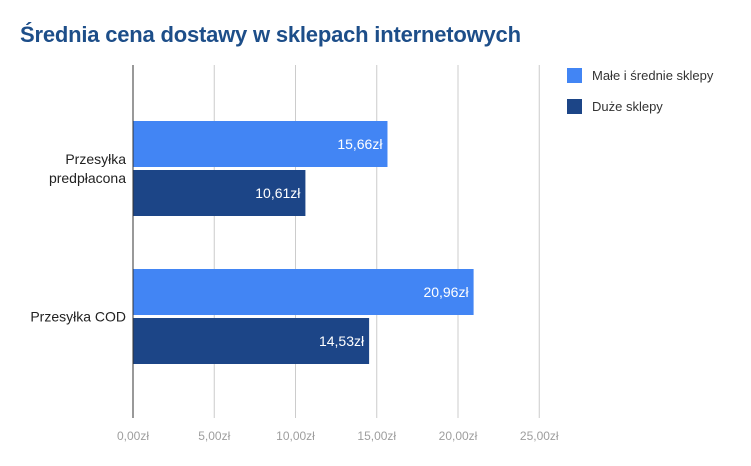 The width and height of the screenshot is (751, 466). Describe the element at coordinates (653, 75) in the screenshot. I see `legend-label: Małe i średnie sklepy` at that location.